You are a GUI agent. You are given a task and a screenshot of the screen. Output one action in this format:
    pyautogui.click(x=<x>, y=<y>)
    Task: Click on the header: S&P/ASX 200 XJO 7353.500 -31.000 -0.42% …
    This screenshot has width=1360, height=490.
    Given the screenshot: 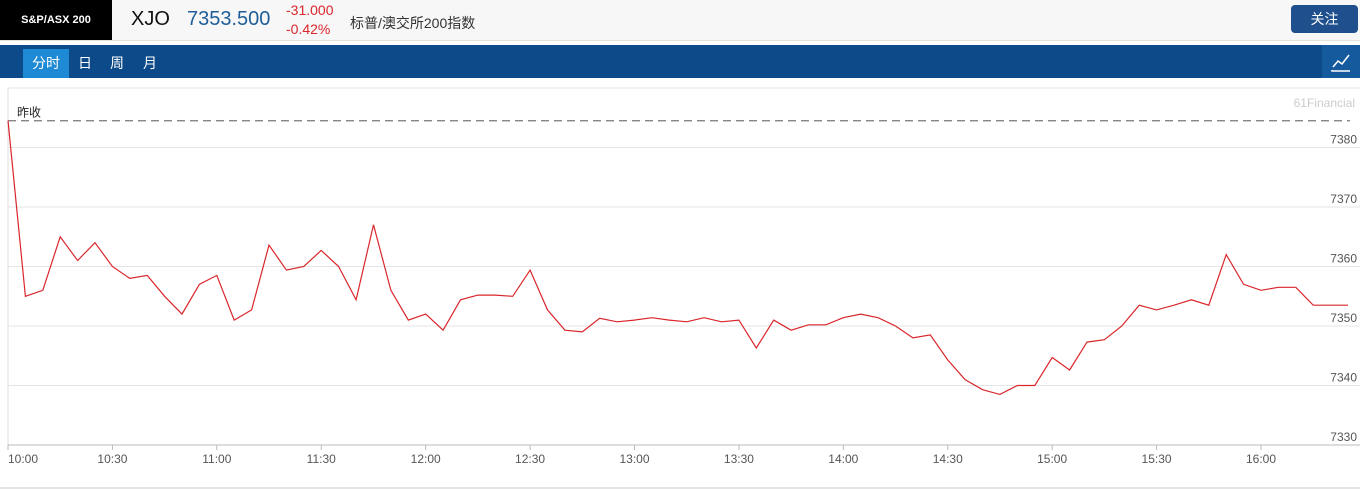 What is the action you would take?
    pyautogui.click(x=680, y=20)
    